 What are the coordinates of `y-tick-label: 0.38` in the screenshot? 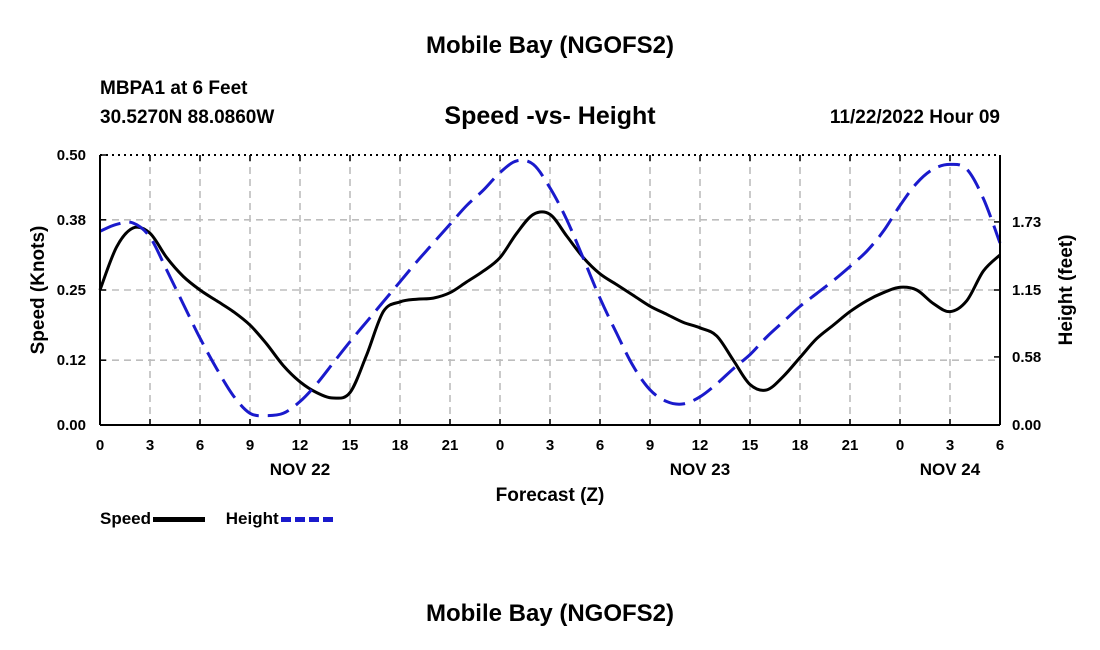 It's located at (71, 220).